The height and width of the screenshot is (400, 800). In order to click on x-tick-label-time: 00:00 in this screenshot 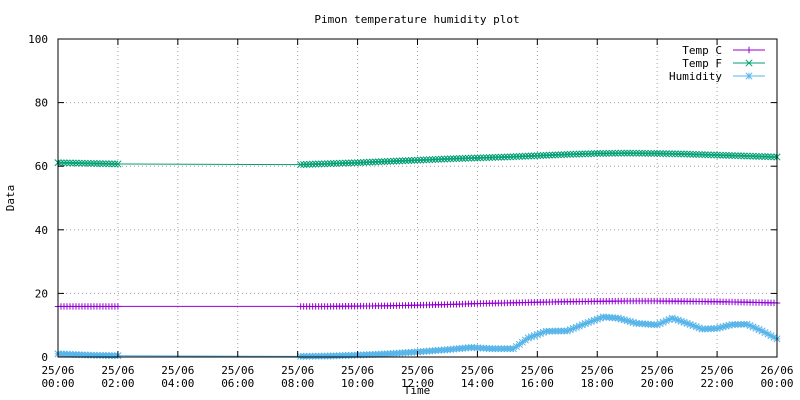, I will do `click(776, 383)`.